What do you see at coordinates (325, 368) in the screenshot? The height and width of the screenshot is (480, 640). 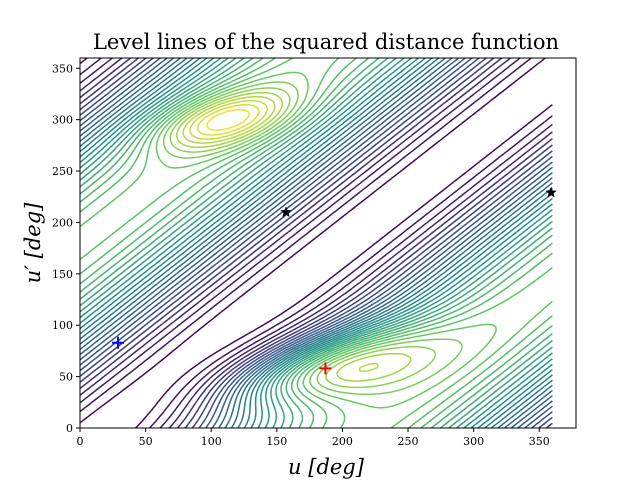 I see `red-cross-marker` at bounding box center [325, 368].